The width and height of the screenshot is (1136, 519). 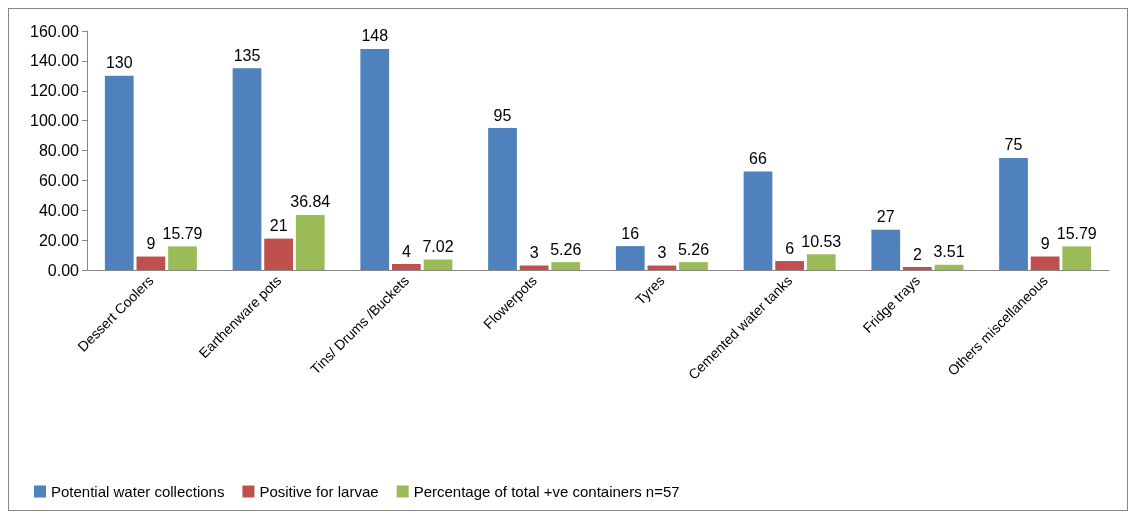 What do you see at coordinates (949, 252) in the screenshot?
I see `data-label: 3.51` at bounding box center [949, 252].